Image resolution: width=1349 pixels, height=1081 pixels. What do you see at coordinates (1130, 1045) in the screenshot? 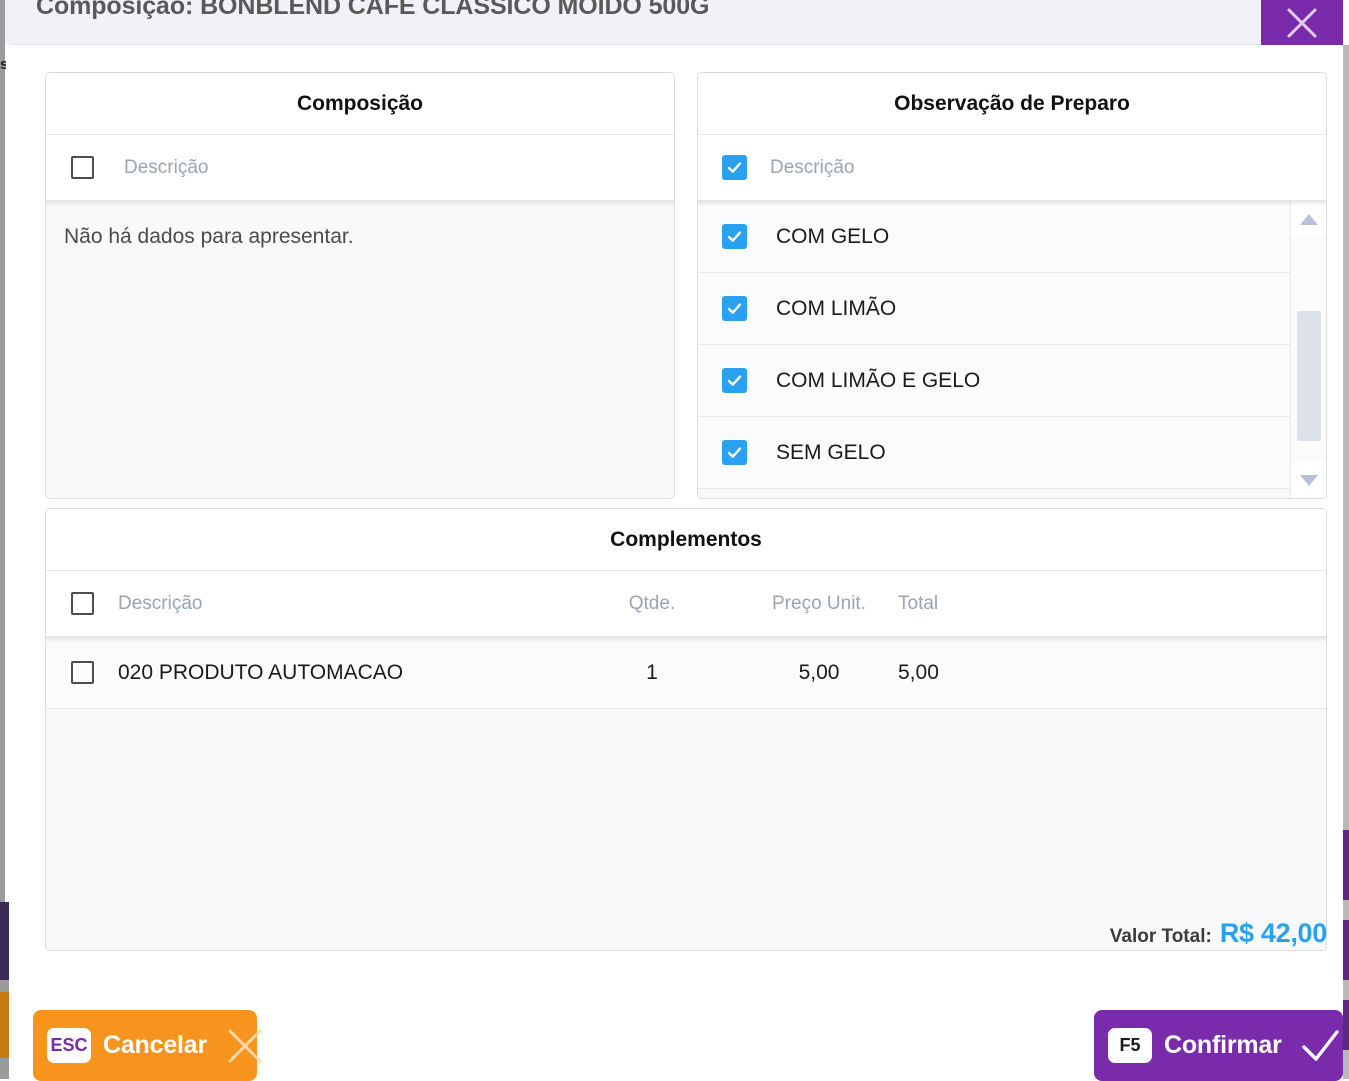
I see `f5-key-badge: F5` at bounding box center [1130, 1045].